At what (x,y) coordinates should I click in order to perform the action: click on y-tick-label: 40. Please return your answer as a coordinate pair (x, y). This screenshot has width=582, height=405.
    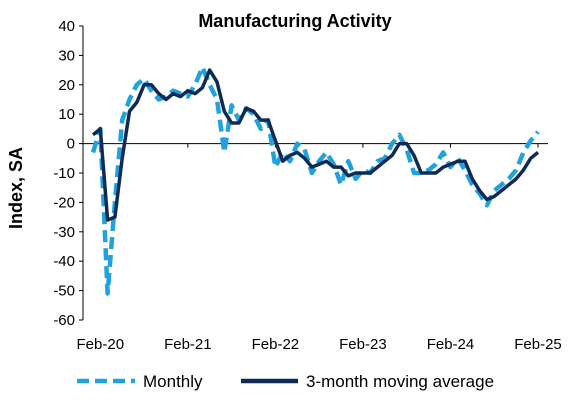
    Looking at the image, I should click on (66, 26).